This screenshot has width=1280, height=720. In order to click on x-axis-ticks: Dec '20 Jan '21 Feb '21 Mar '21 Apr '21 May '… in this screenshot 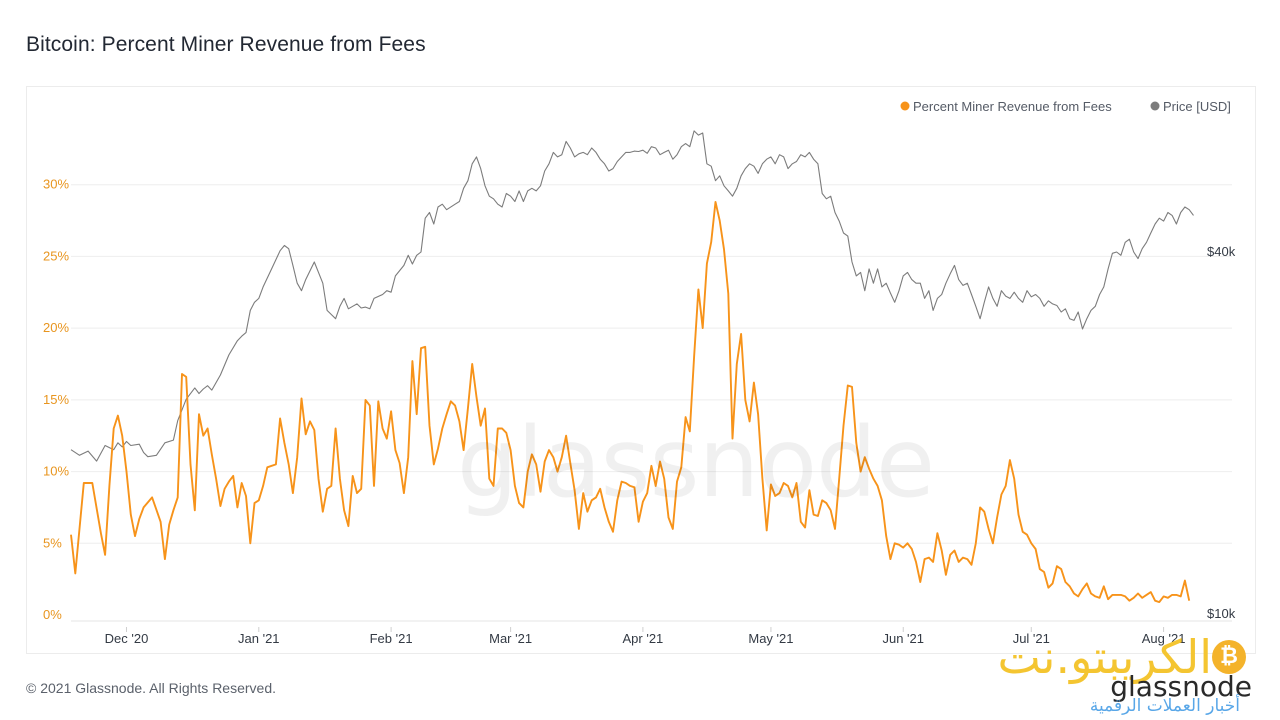, I will do `click(651, 633)`.